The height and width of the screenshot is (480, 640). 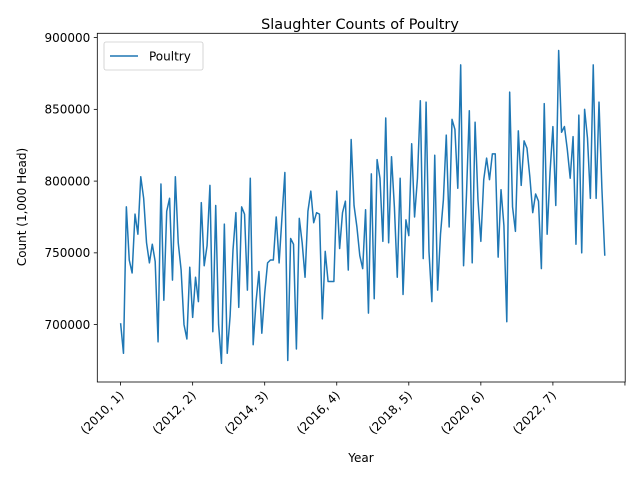 What do you see at coordinates (67, 325) in the screenshot?
I see `y-tick-label: 700000` at bounding box center [67, 325].